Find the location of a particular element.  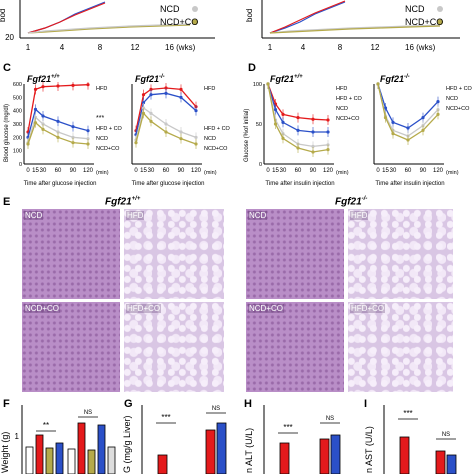

panel-f-liver-weight: Weight (g) 1 ** NS is located at coordinates (58, 439).